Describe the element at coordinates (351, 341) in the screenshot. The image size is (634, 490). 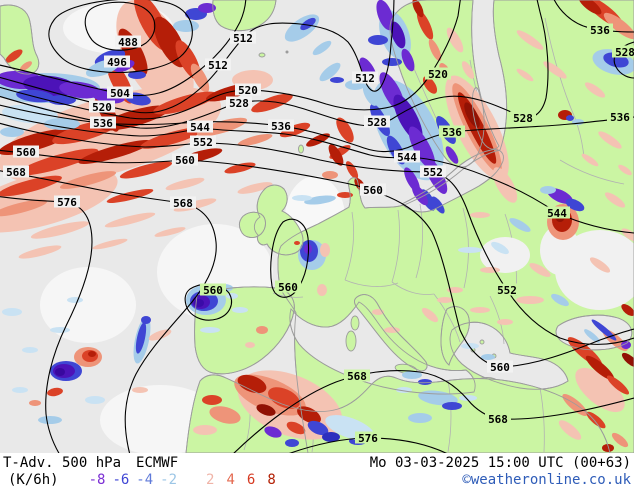
I see `sardinia-island` at that location.